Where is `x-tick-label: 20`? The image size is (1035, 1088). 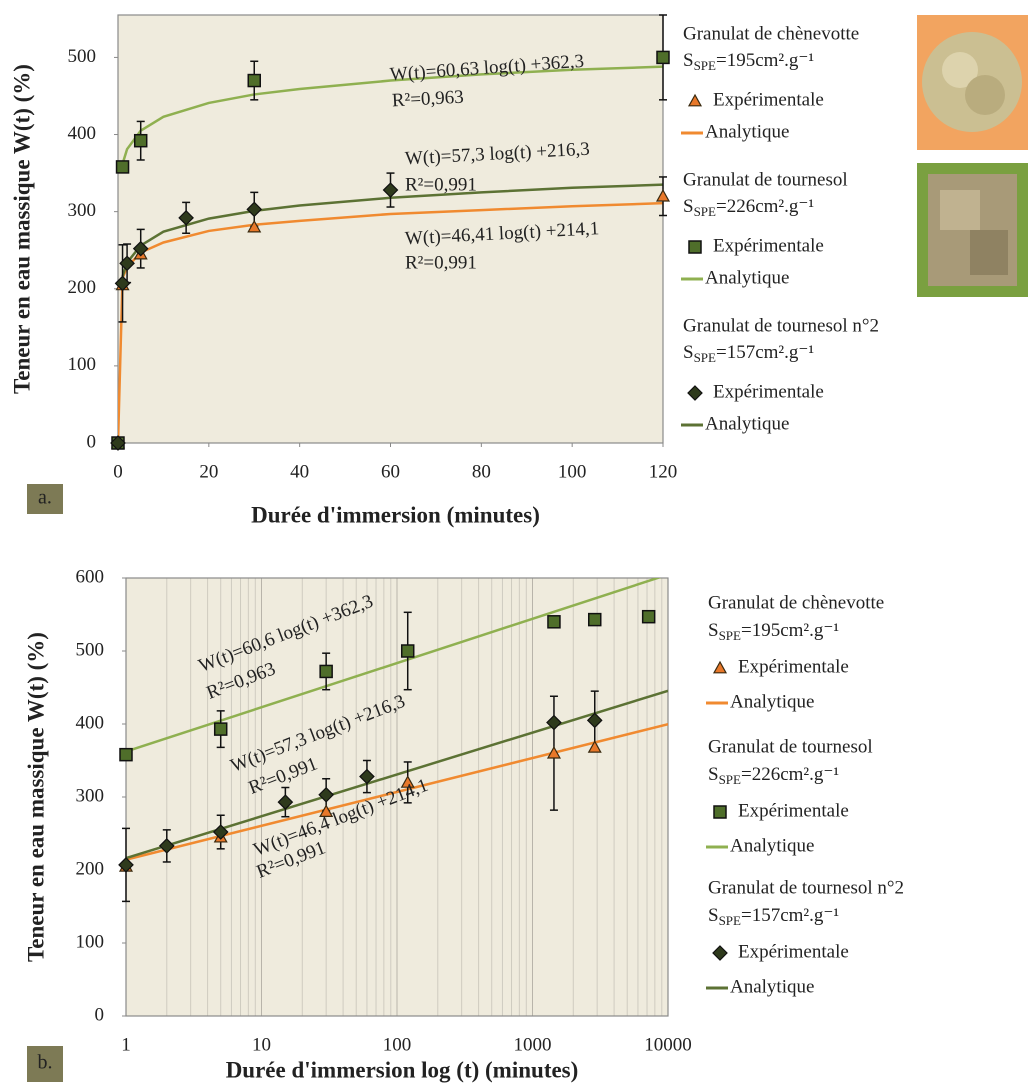
x-tick-label: 20 is located at coordinates (208, 471).